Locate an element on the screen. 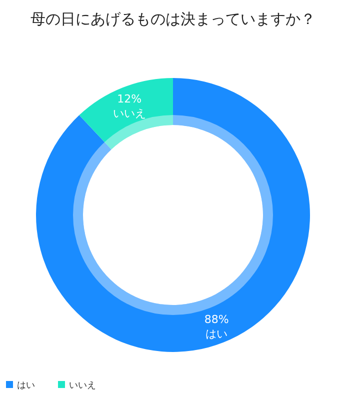 The image size is (346, 400). legend-label: はい is located at coordinates (26, 386).